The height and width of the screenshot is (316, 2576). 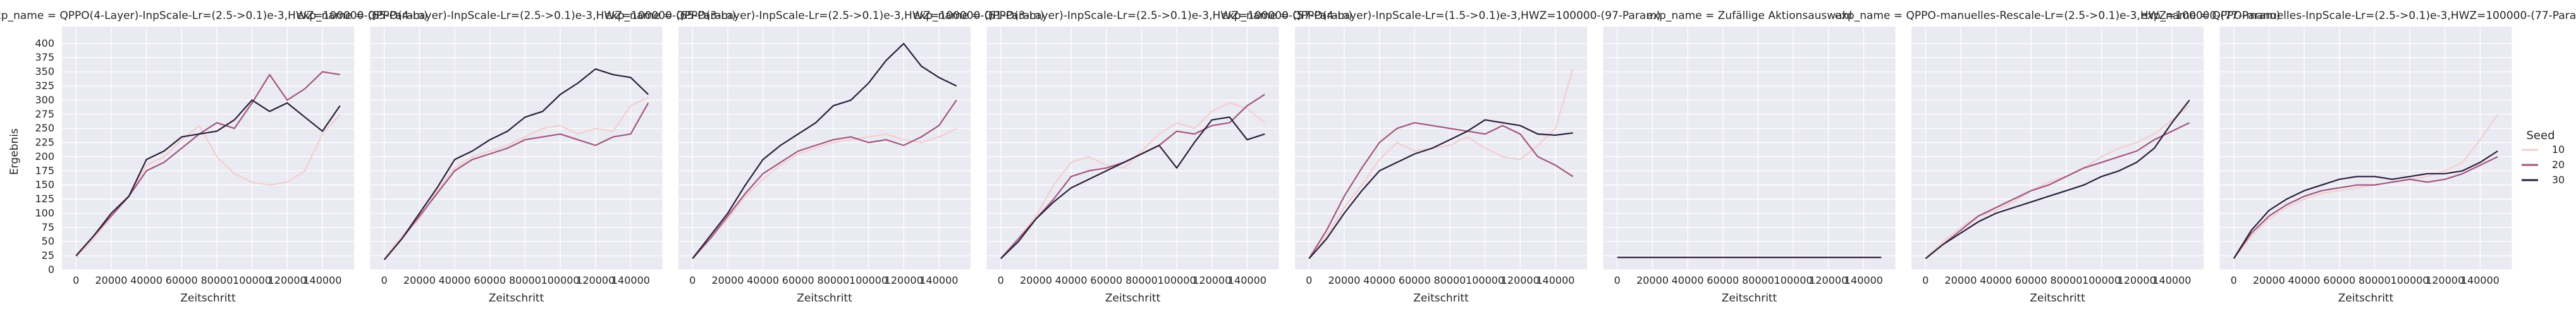 I want to click on legend-label-seed-30: 30, so click(x=2558, y=180).